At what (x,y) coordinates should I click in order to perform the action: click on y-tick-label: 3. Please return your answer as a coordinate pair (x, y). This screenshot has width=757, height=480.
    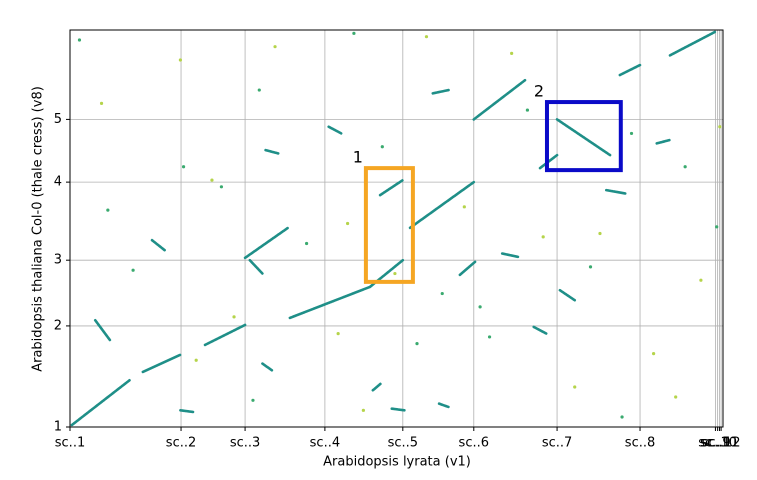
    Looking at the image, I should click on (58, 260).